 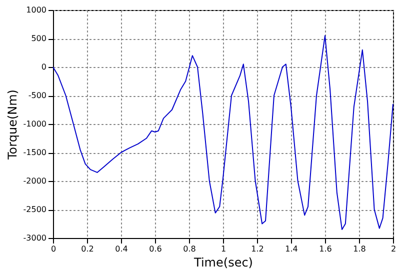 What do you see at coordinates (325, 249) in the screenshot?
I see `x-tick-label: 1.6` at bounding box center [325, 249].